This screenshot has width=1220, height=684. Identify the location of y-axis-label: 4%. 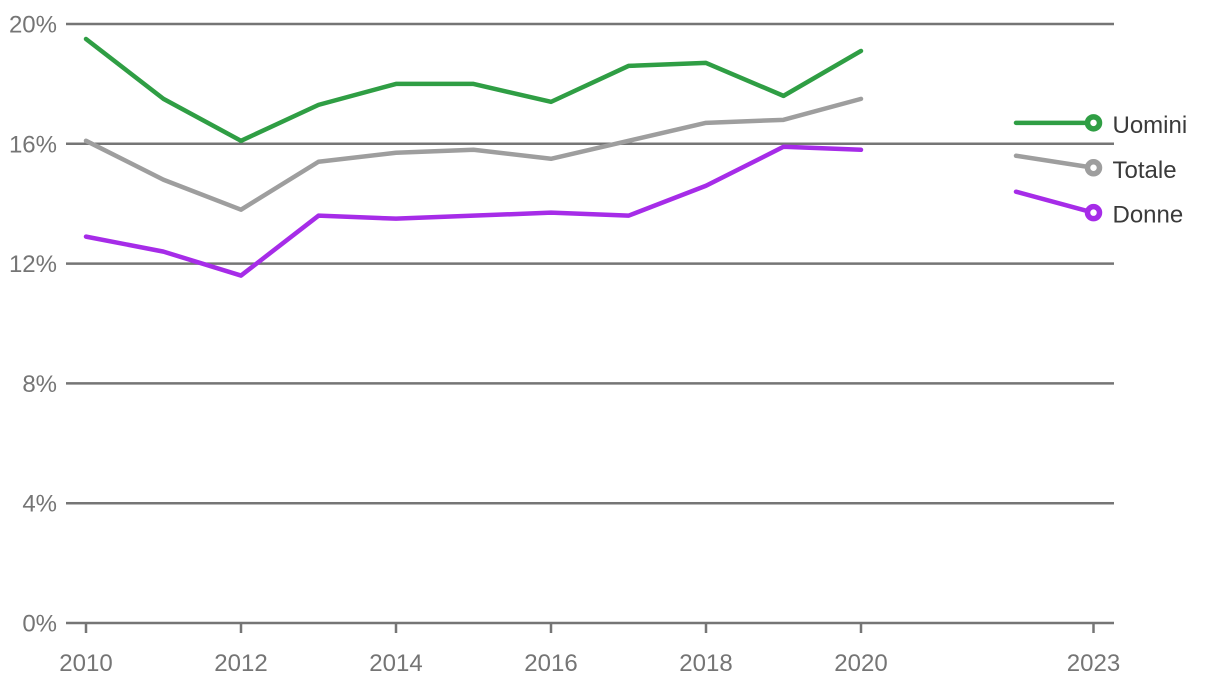
(39, 504).